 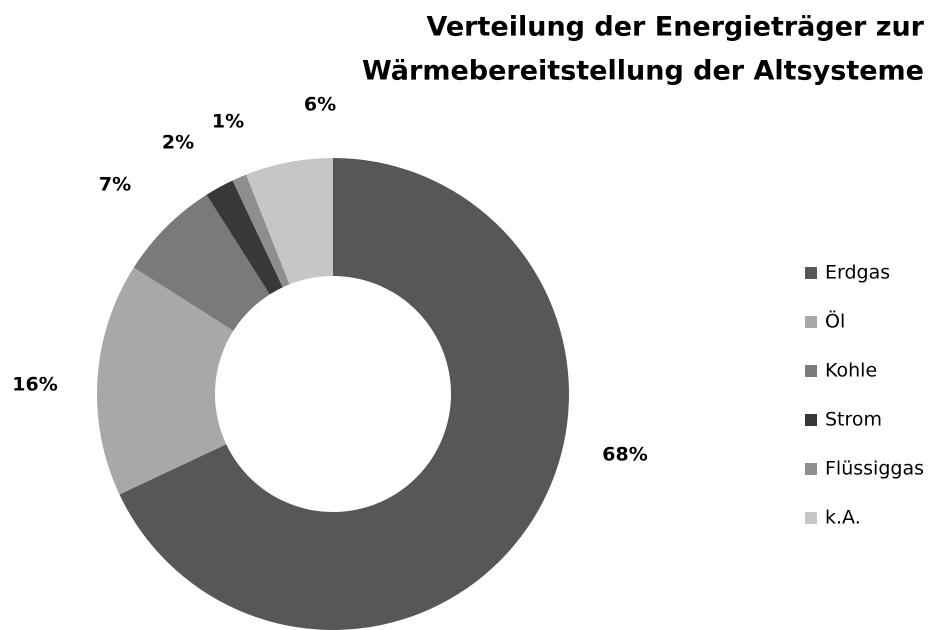 What do you see at coordinates (835, 321) in the screenshot?
I see `legend-label: Öl` at bounding box center [835, 321].